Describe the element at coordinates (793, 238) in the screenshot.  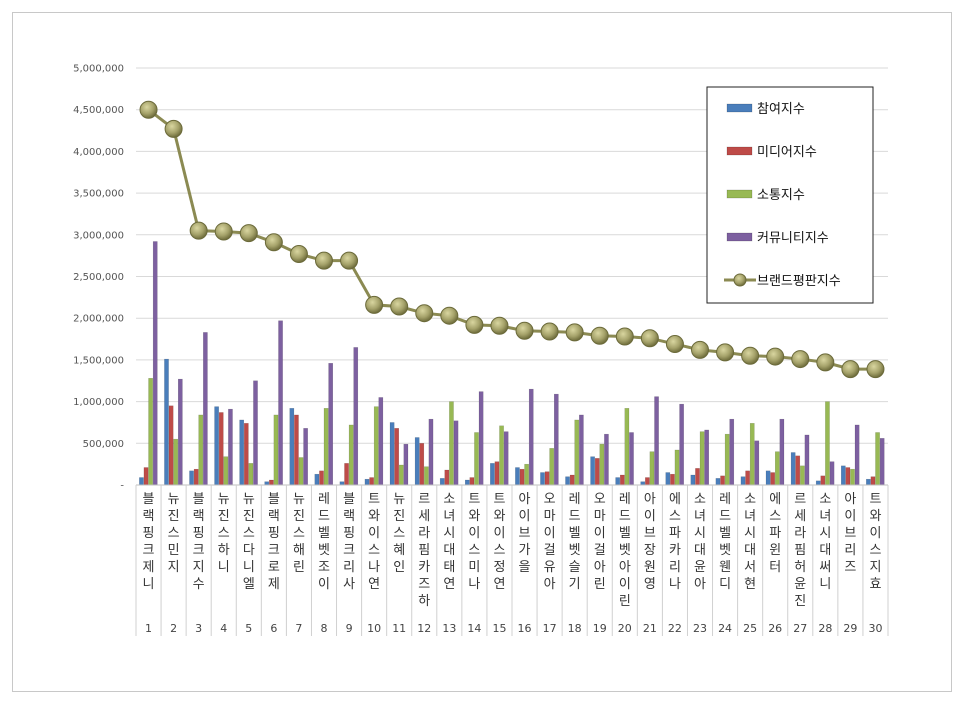
I see `legend-label: 커뮤니티지수` at that location.